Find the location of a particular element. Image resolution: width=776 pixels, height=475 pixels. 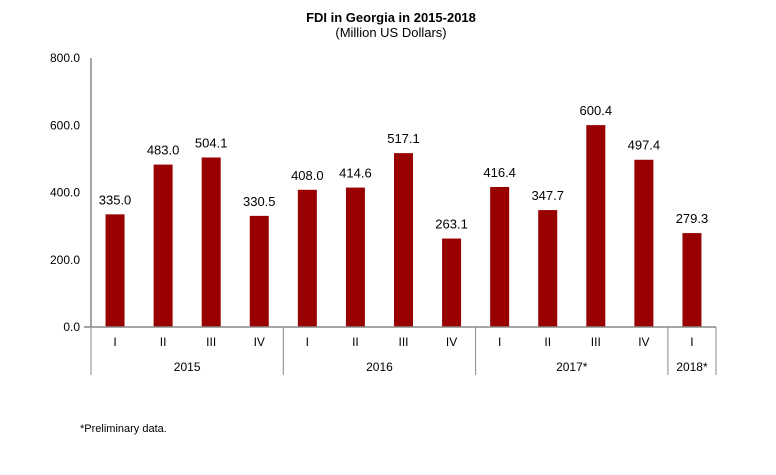

chart-subtitle: (Million US Dollars) is located at coordinates (390, 32).